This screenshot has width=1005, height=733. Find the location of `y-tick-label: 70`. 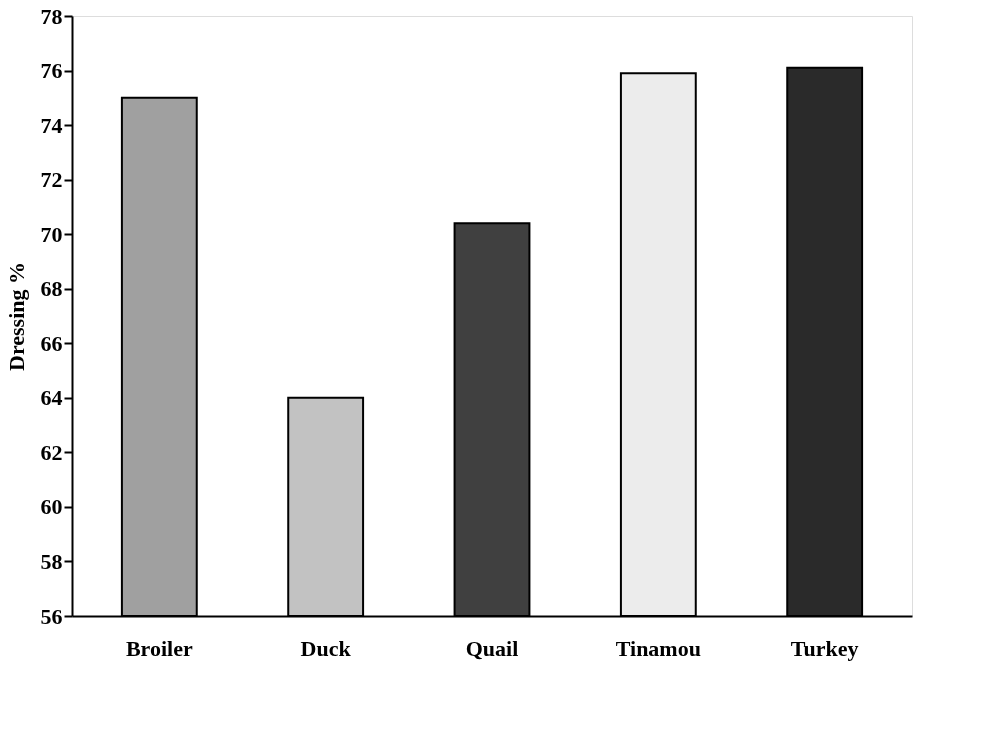

y-tick-label: 70 is located at coordinates (51, 234).